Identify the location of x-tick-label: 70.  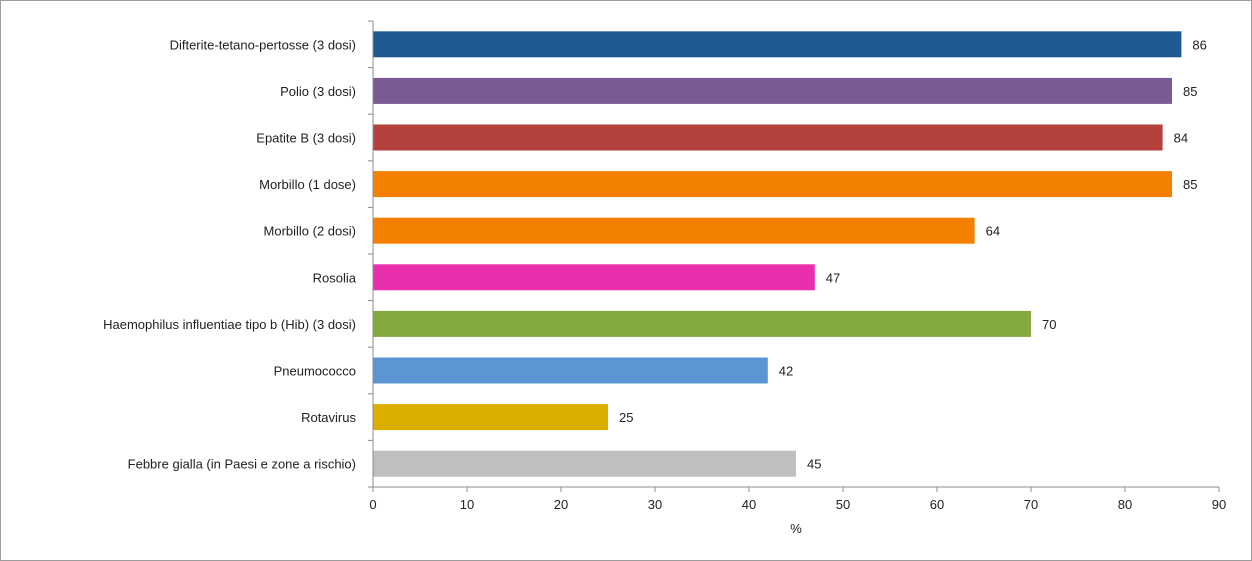
(1031, 504).